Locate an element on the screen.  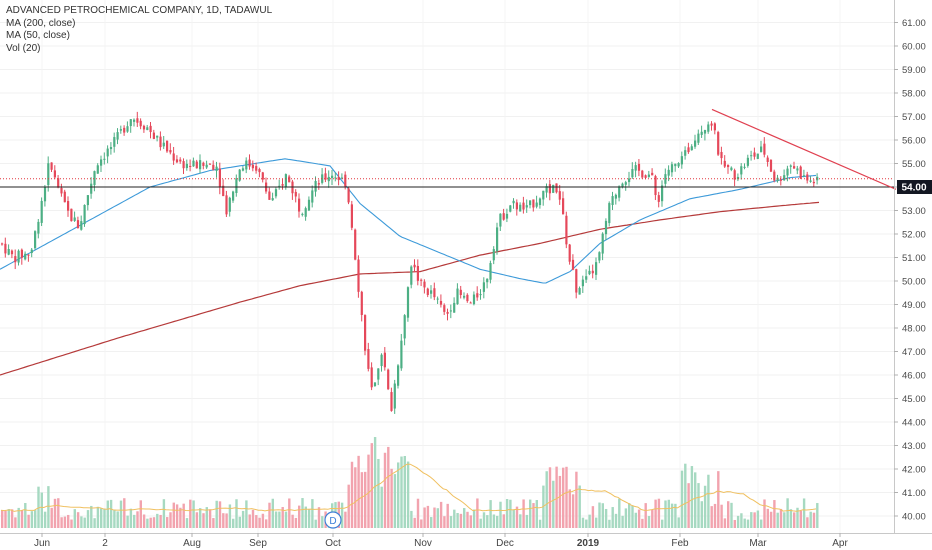
legend-vol: Vol (20) is located at coordinates (23, 48).